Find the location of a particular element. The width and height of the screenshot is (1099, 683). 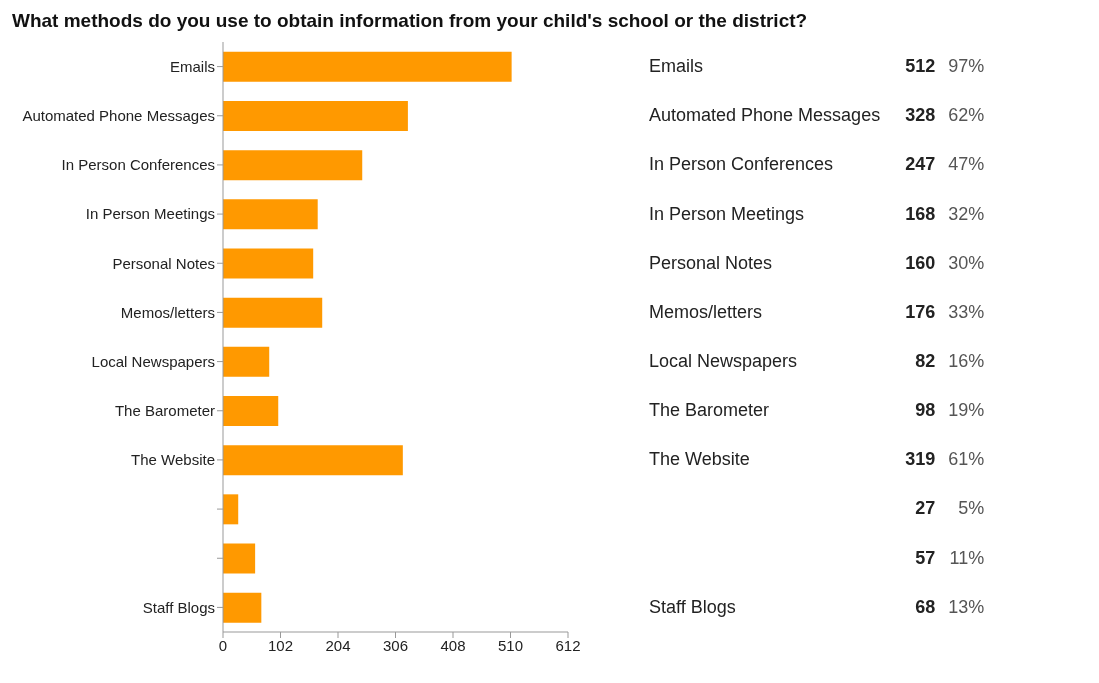

y-tick-label: Memos/letters is located at coordinates (167, 312).